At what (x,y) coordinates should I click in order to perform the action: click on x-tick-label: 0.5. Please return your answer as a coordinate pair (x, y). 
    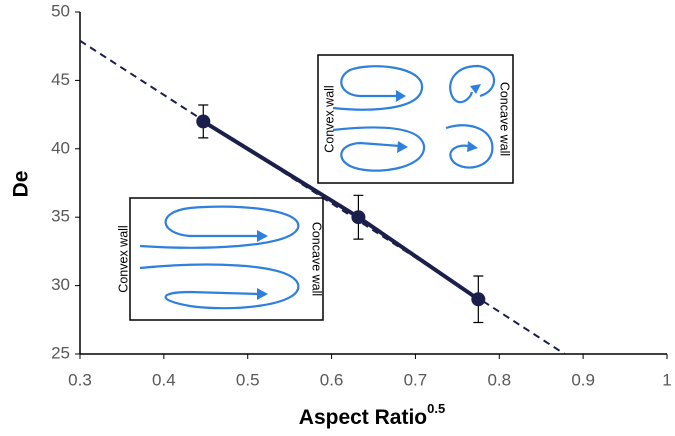
    Looking at the image, I should click on (248, 379).